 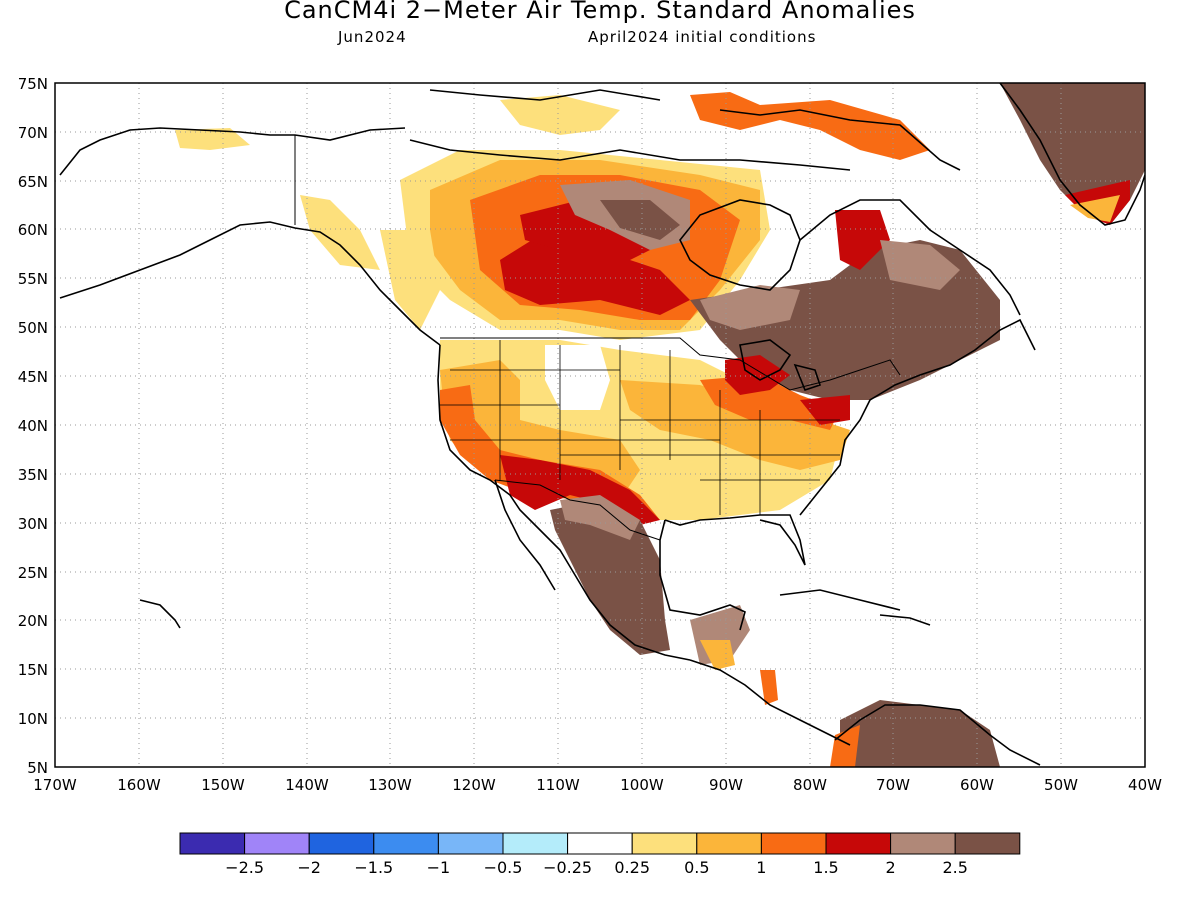 I want to click on anomaly-region-prairies-red, so click(x=595, y=275).